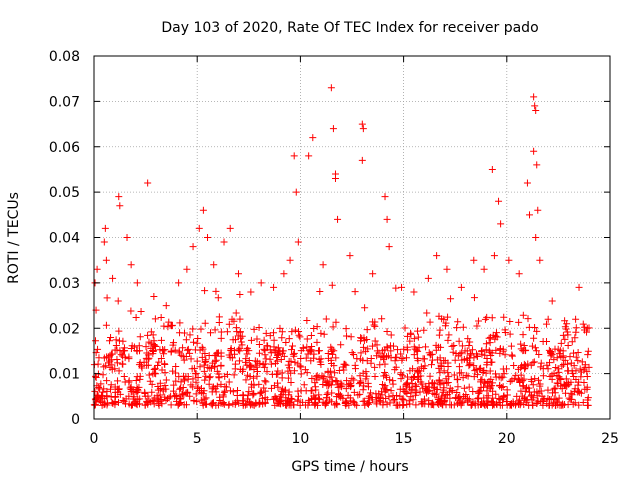 The width and height of the screenshot is (640, 480). What do you see at coordinates (300, 439) in the screenshot?
I see `x-tick-label: 10` at bounding box center [300, 439].